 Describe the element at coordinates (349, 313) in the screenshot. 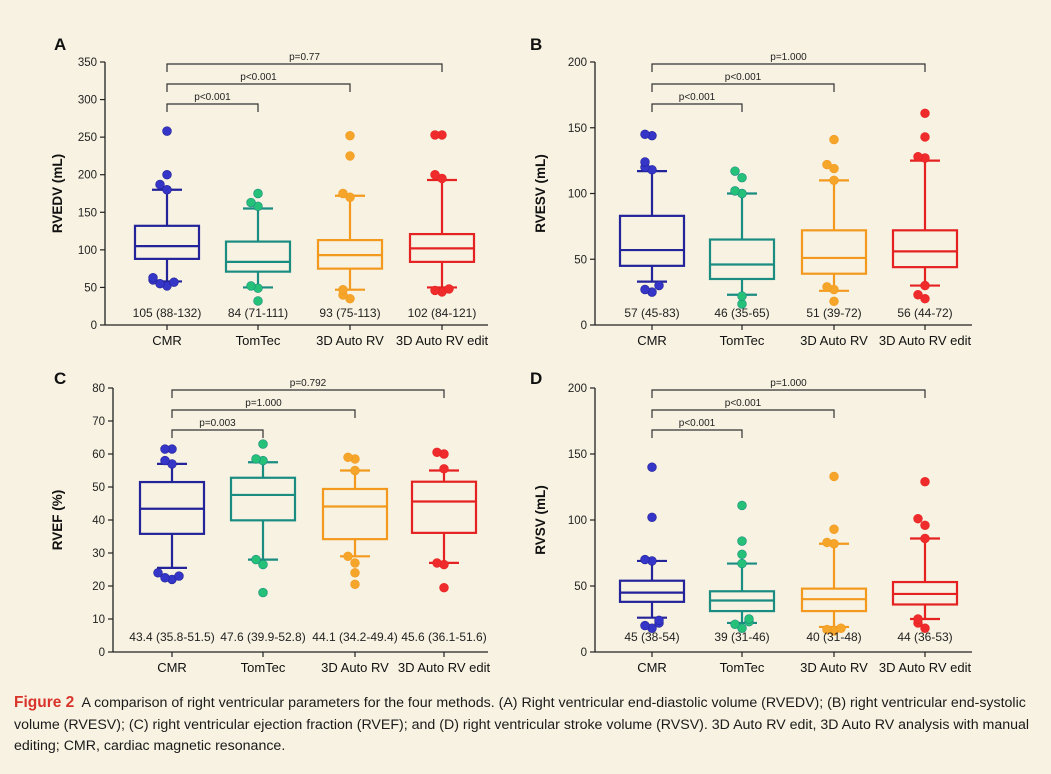

I see `summary-label: 93 (75-113)` at that location.